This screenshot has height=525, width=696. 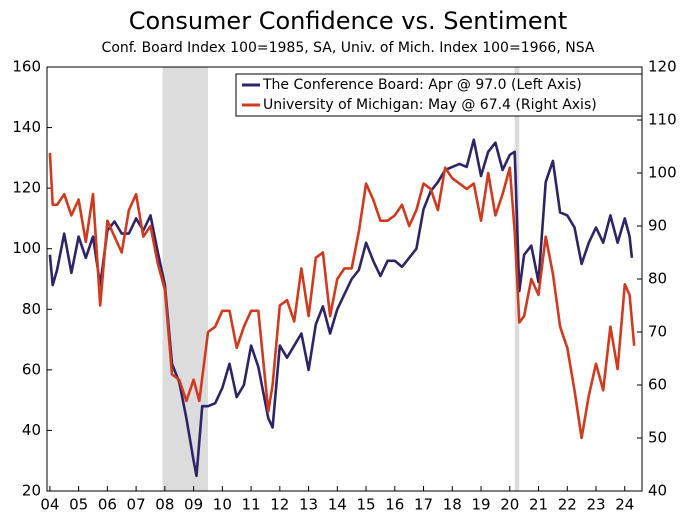 What do you see at coordinates (538, 505) in the screenshot?
I see `x-tick-label: 21` at bounding box center [538, 505].